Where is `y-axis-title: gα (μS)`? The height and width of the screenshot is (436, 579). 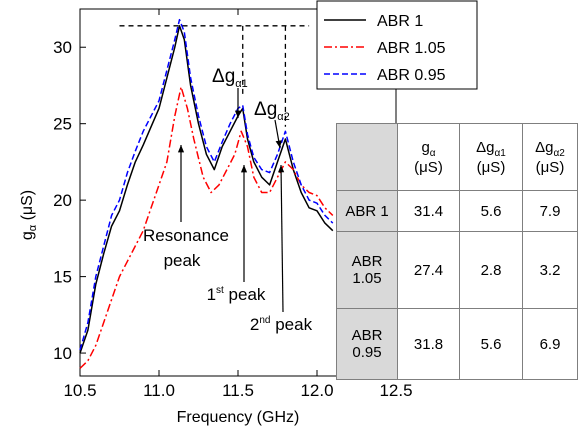
y-axis-title: gα (μS) is located at coordinates (29, 215).